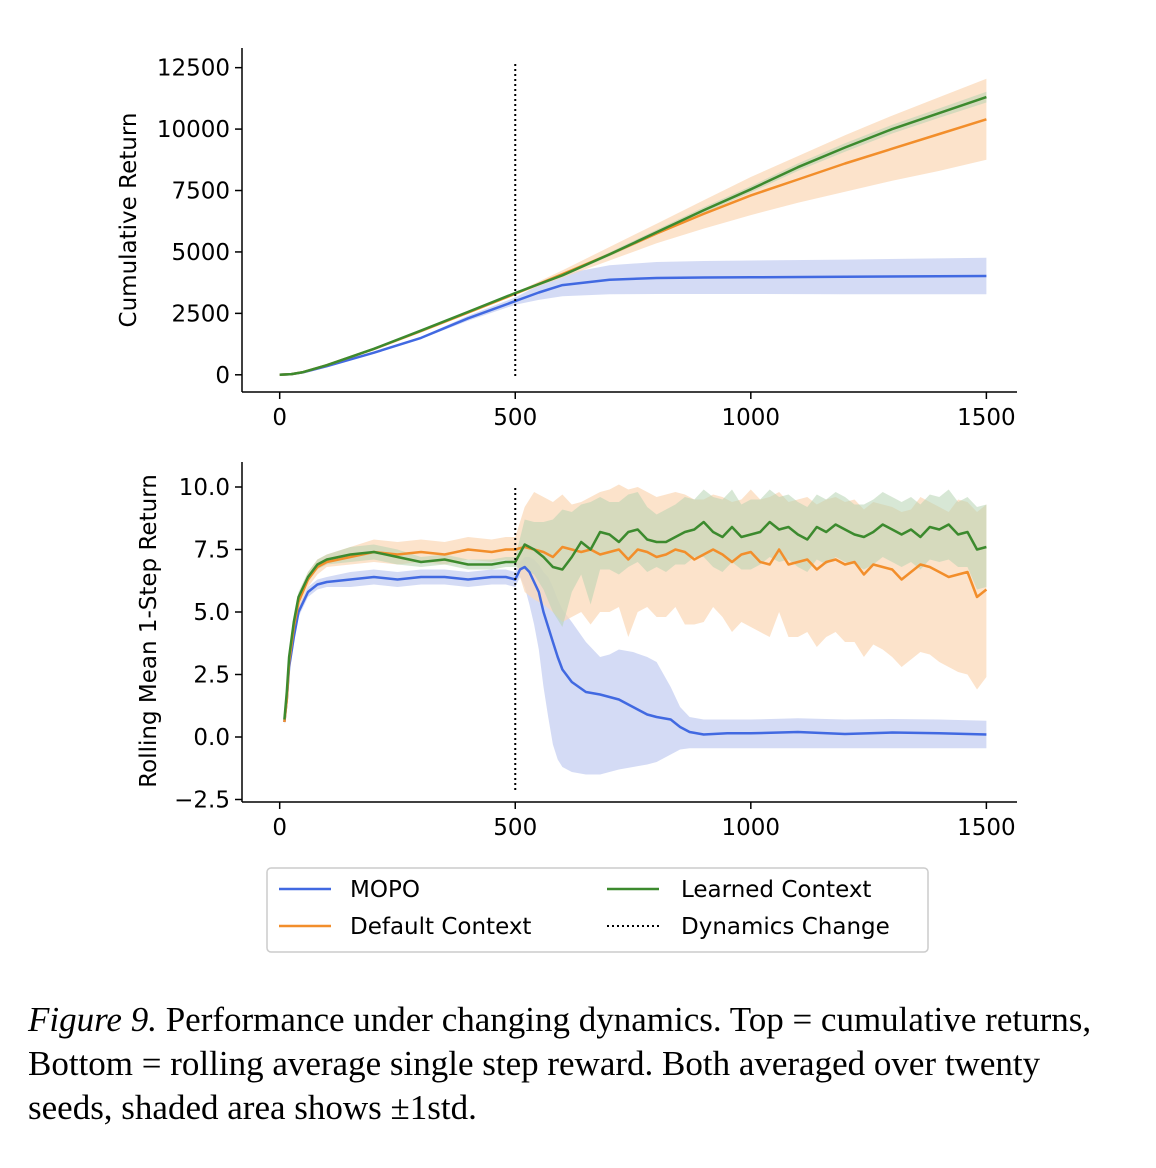  Describe the element at coordinates (193, 130) in the screenshot. I see `y-tick-label: 10000` at that location.